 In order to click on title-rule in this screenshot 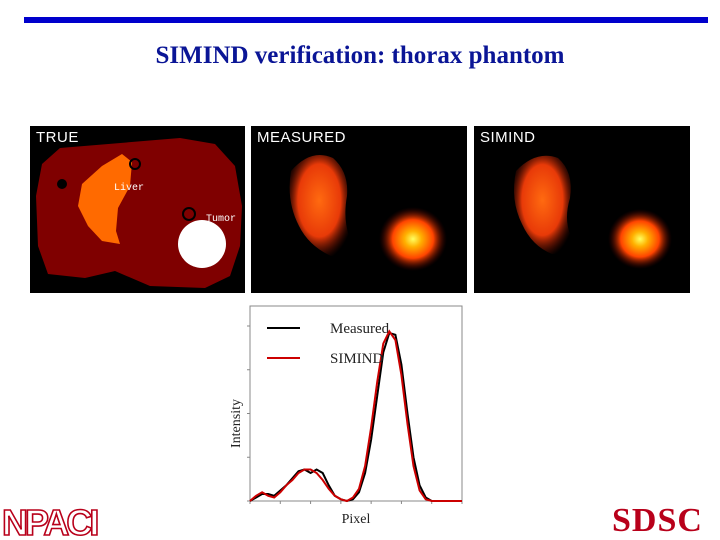, I will do `click(366, 20)`.